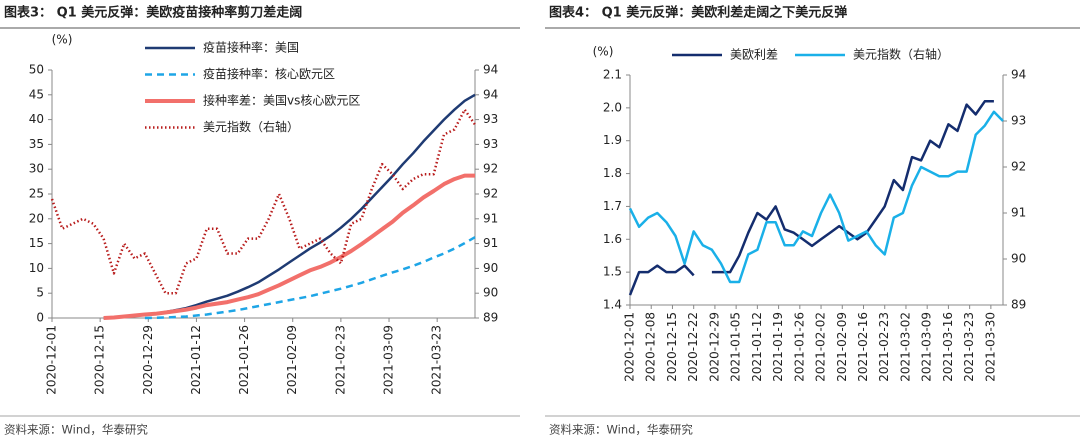 The height and width of the screenshot is (443, 1080). What do you see at coordinates (36, 268) in the screenshot?
I see `y-tick-label: 10` at bounding box center [36, 268].